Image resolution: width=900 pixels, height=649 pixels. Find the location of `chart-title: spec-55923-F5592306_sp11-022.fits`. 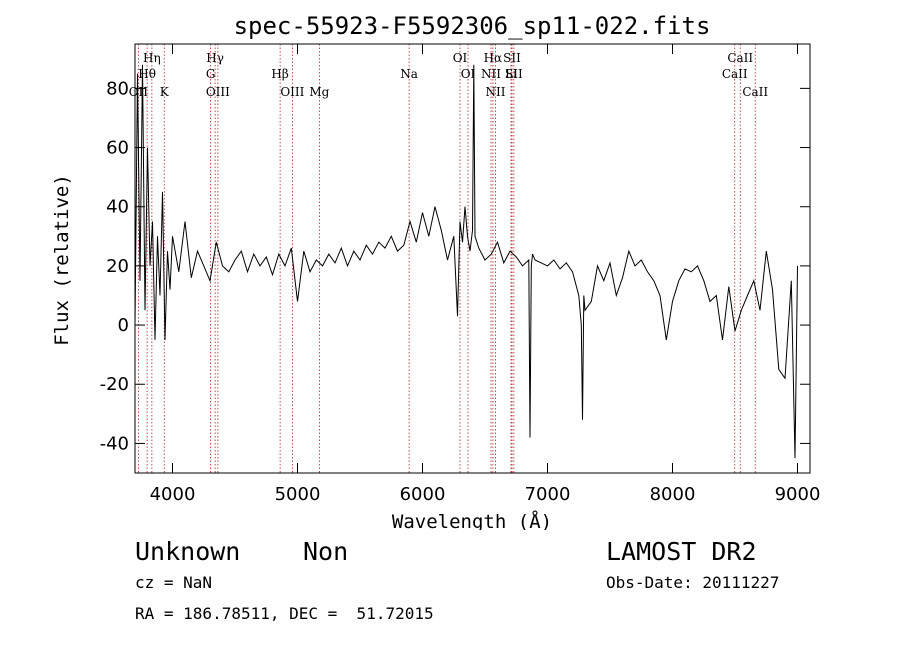

chart-title: spec-55923-F5592306_sp11-022.fits is located at coordinates (472, 26).